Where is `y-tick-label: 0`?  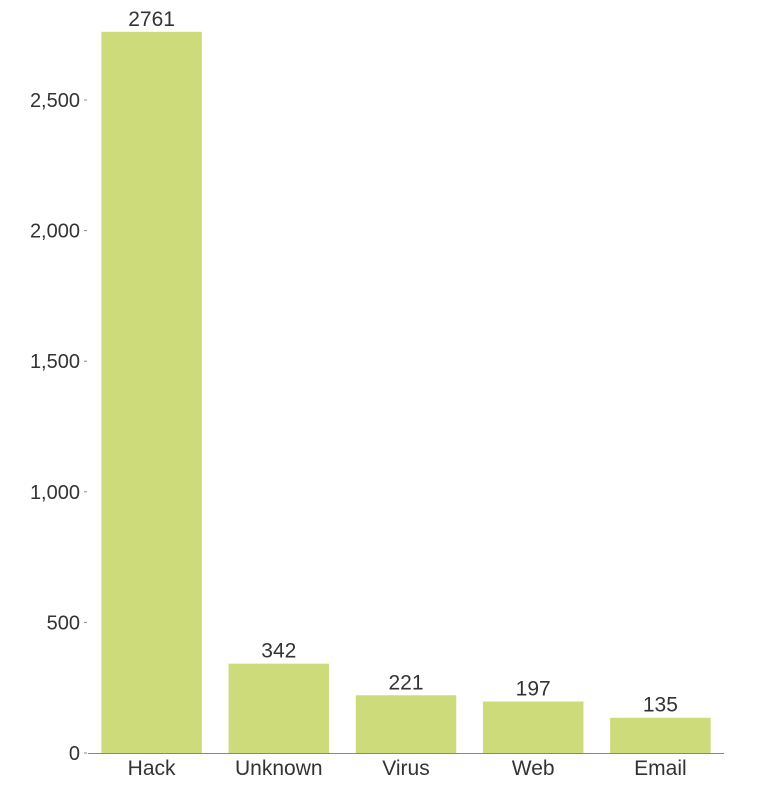
y-tick-label: 0 is located at coordinates (74, 754).